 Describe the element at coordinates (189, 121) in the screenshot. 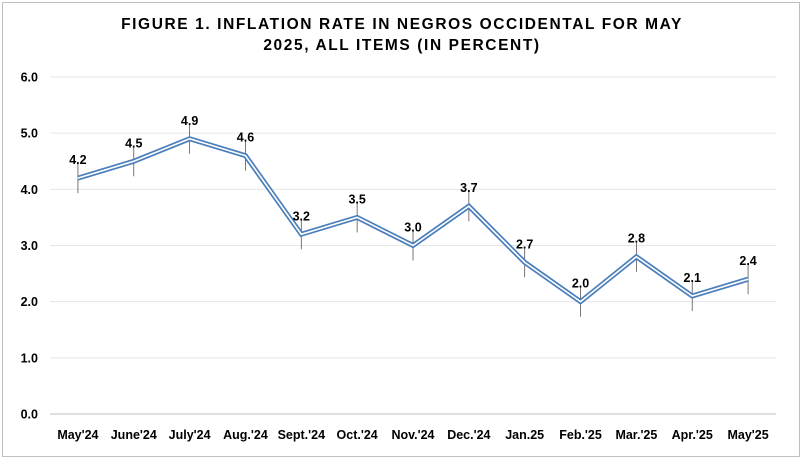

I see `data-label: 4.9` at that location.